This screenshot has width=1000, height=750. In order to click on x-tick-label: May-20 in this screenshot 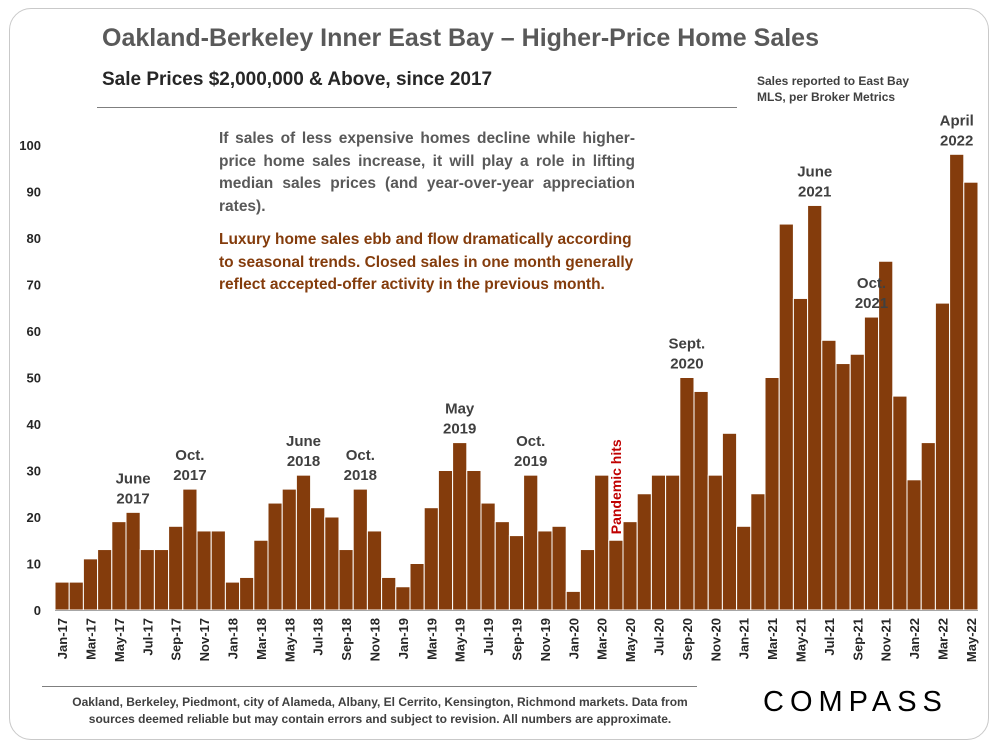, I will do `click(630, 640)`.